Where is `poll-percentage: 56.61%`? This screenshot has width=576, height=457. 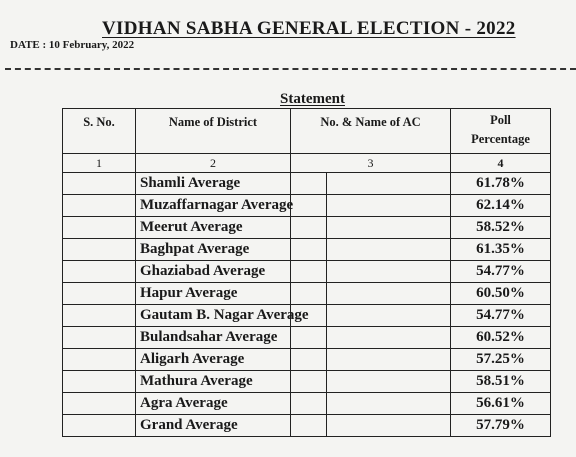
poll-percentage: 56.61% is located at coordinates (500, 403).